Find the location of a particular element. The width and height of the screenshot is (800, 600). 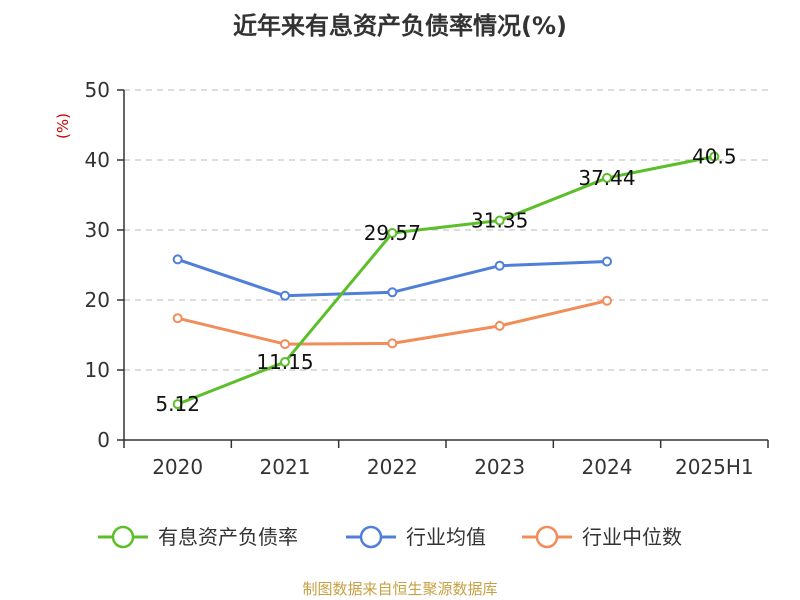

data-label: 40.5 is located at coordinates (714, 157).